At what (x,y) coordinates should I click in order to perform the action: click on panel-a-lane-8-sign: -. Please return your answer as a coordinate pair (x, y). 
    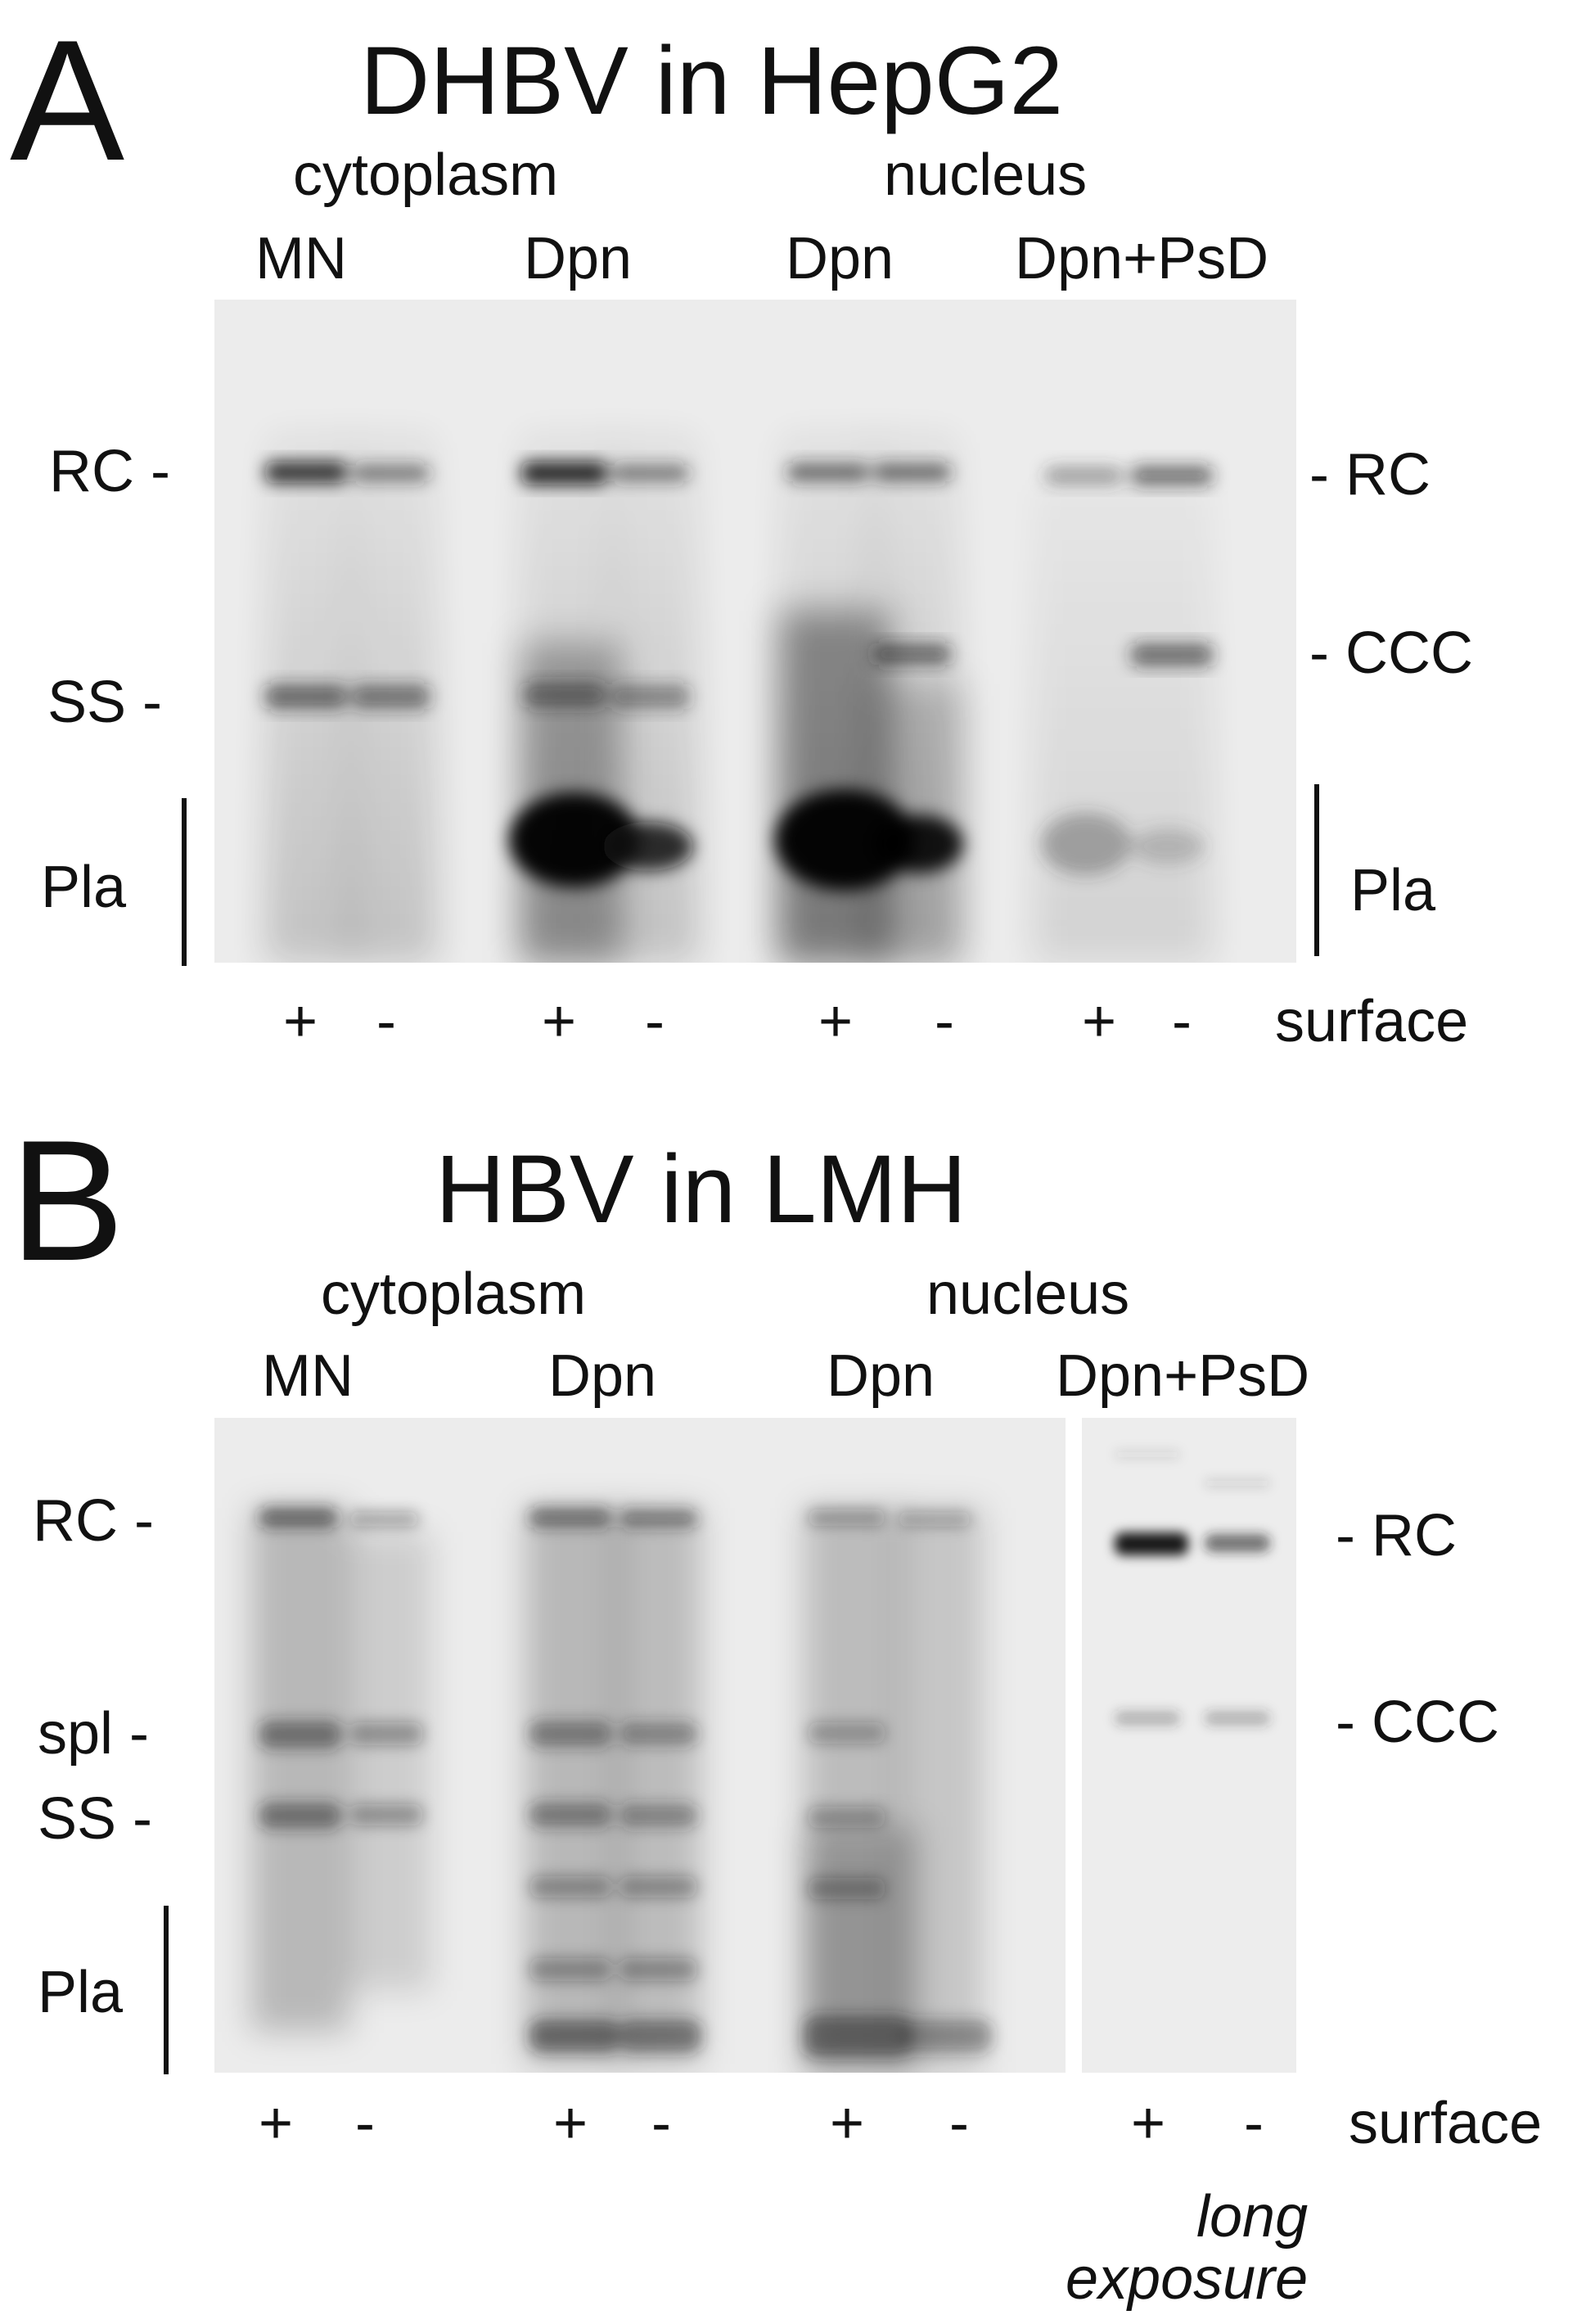
    Looking at the image, I should click on (1182, 1021).